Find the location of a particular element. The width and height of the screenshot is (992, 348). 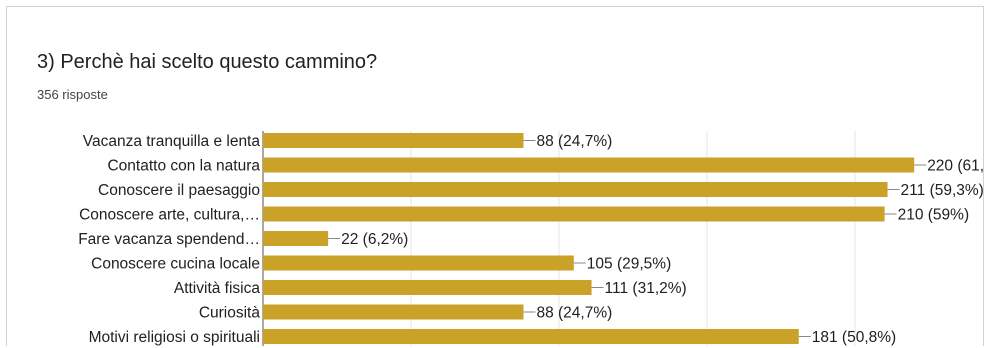

data-label: 105 (29,5%) is located at coordinates (629, 264).